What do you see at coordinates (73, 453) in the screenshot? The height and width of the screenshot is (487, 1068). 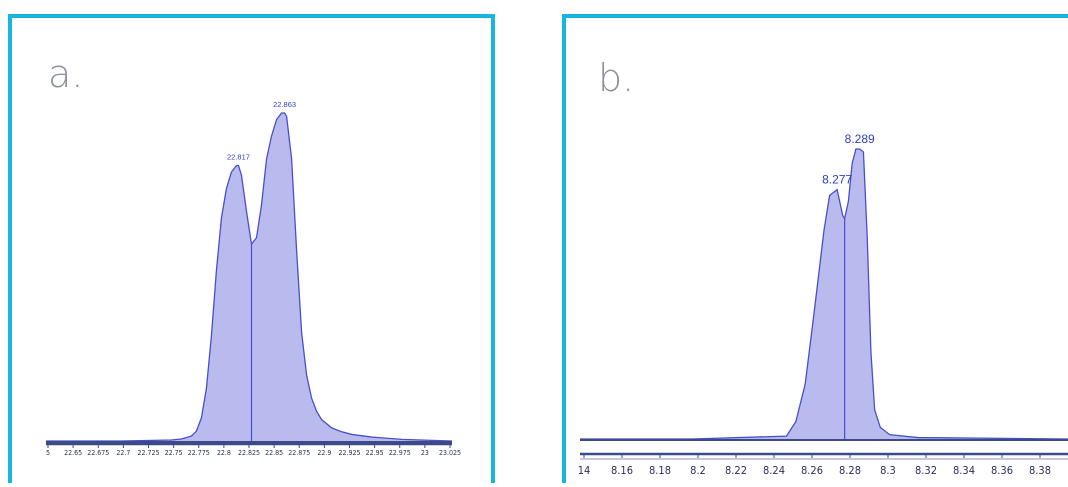 I see `x-tick-label: 22.65` at bounding box center [73, 453].